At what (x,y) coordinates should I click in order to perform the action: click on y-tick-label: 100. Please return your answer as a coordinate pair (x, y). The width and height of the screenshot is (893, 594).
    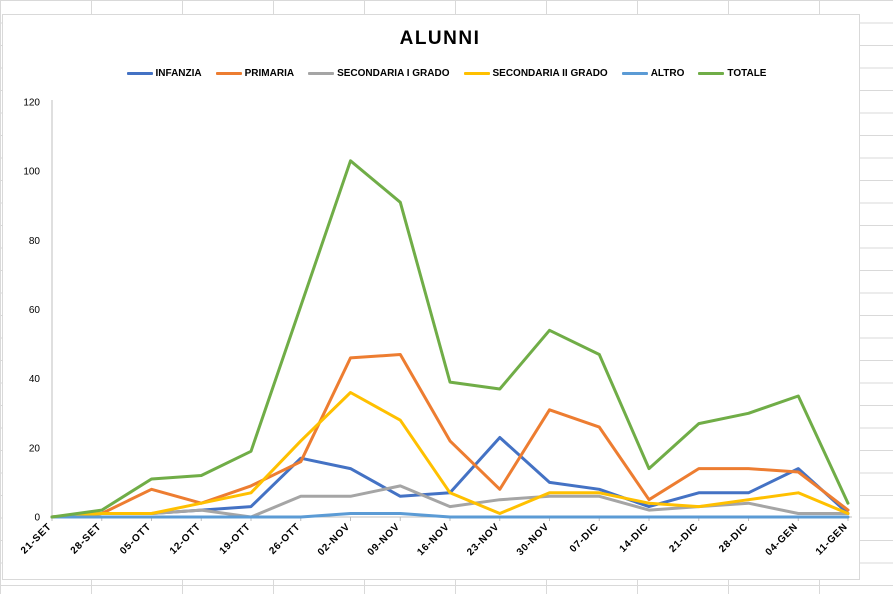
    Looking at the image, I should click on (31, 172).